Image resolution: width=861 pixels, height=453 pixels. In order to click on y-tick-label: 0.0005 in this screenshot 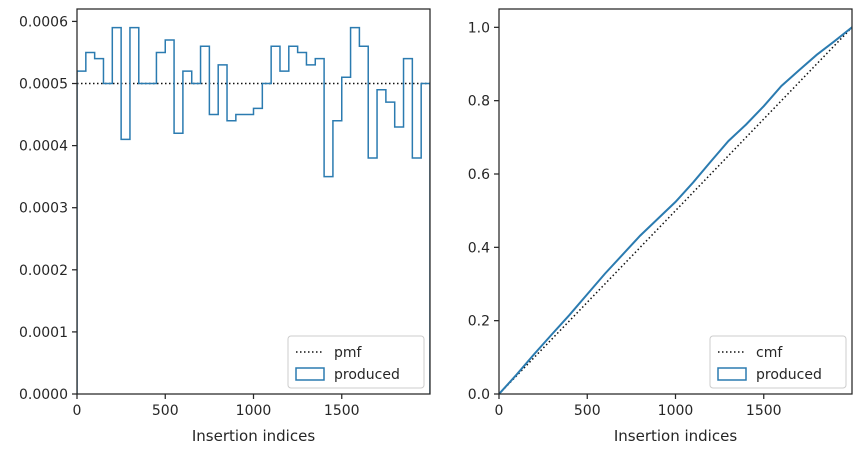, I will do `click(43, 85)`.